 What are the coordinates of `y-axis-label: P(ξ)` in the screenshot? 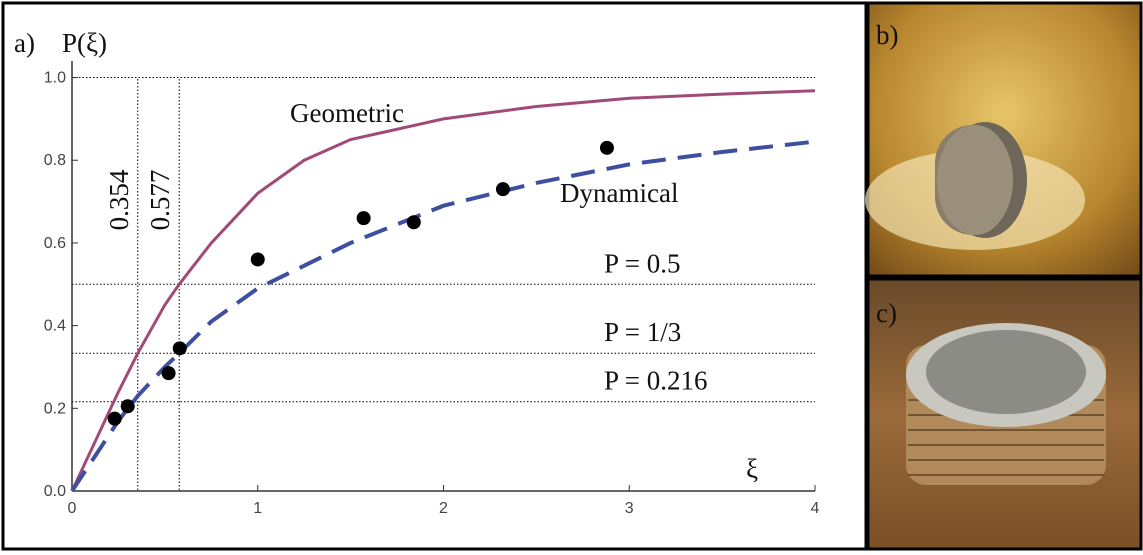 It's located at (84, 43).